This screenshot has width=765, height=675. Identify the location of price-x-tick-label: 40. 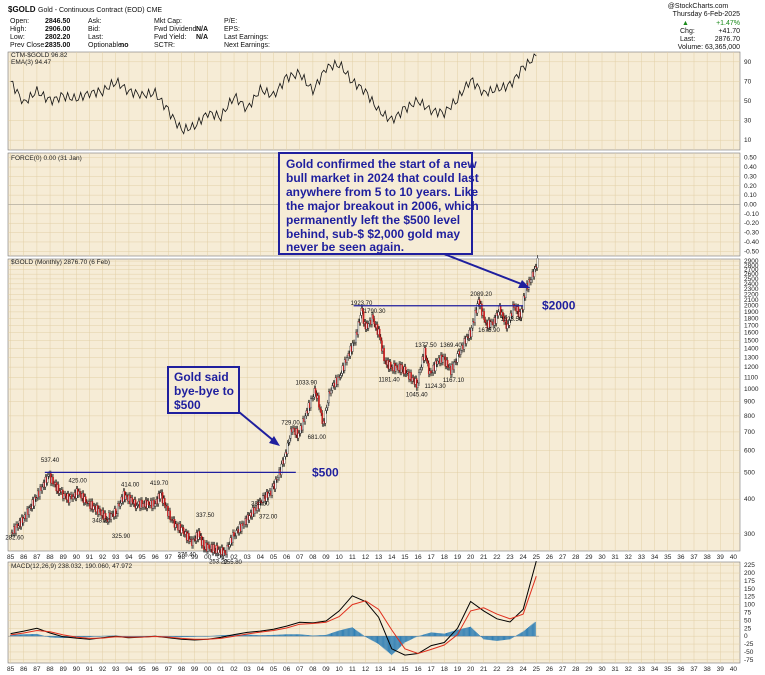
(734, 557).